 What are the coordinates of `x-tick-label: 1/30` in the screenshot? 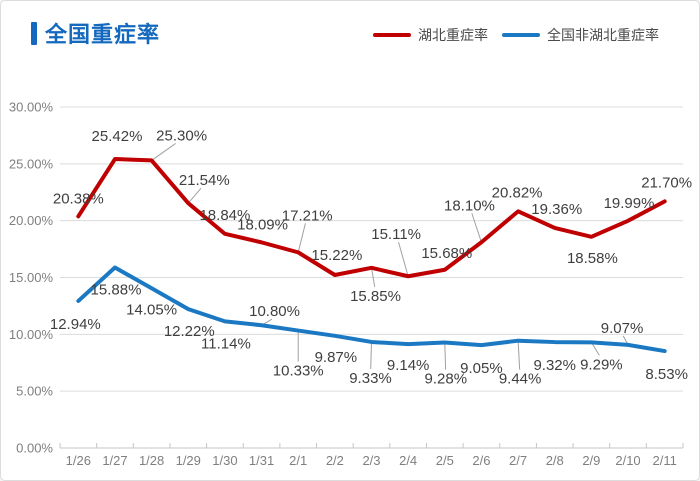 It's located at (224, 460).